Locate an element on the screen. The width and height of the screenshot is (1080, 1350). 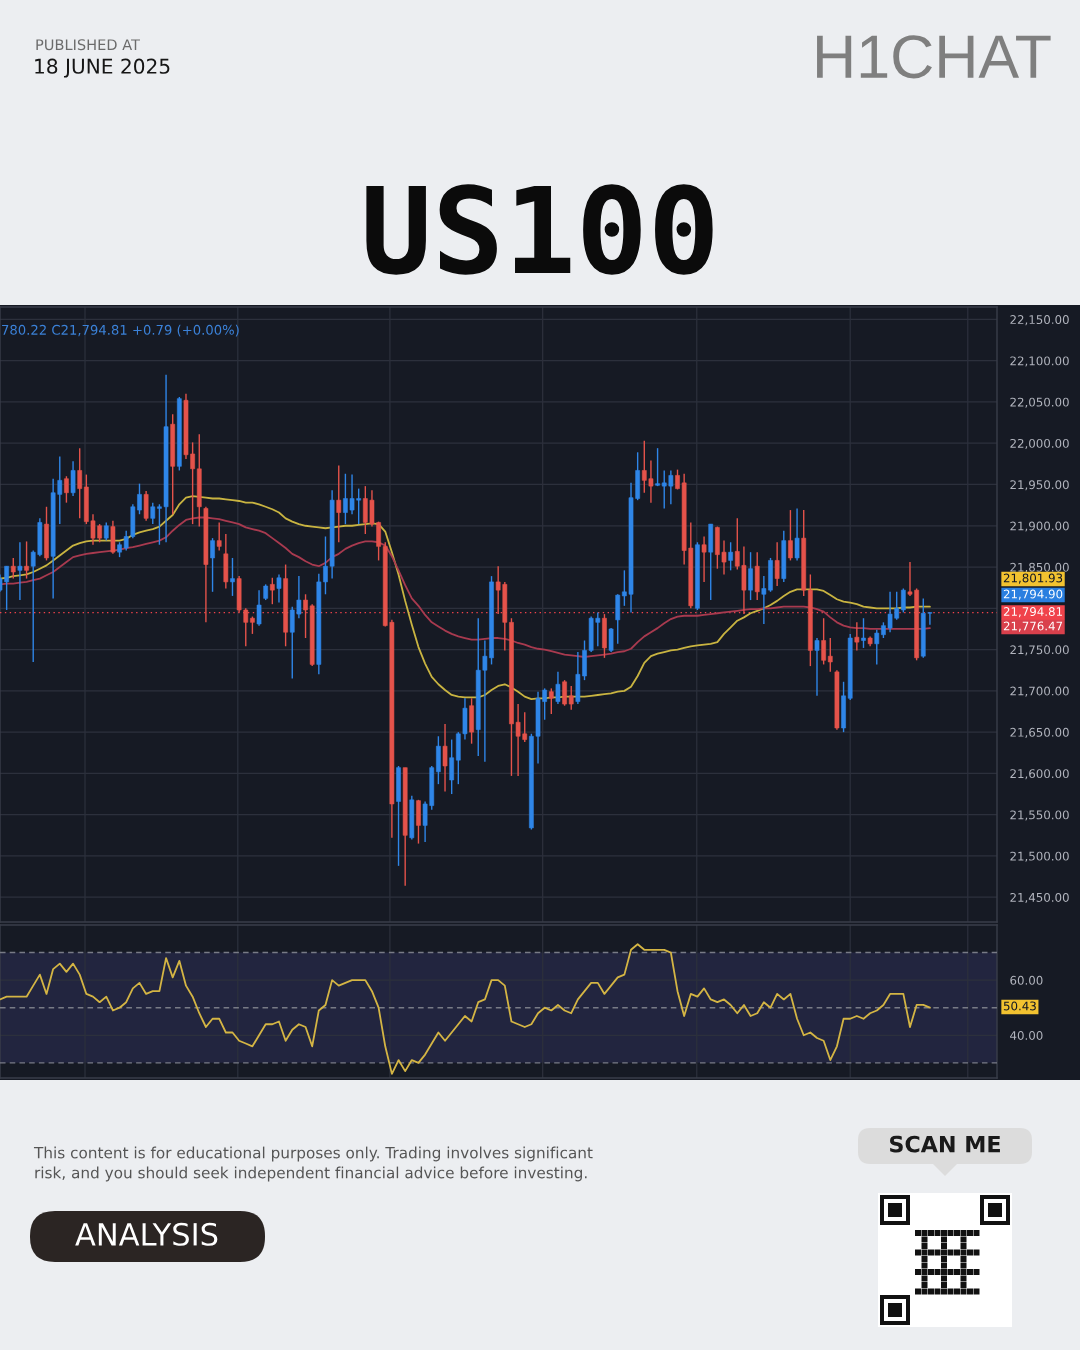
text: 21,776.47 is located at coordinates (1033, 626).